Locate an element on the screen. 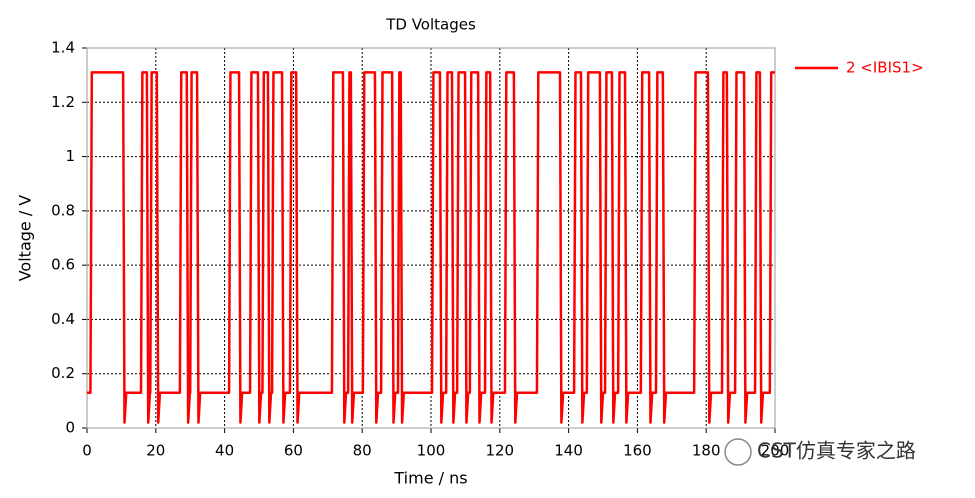 Image resolution: width=975 pixels, height=498 pixels. y-tick-label: 0.8 is located at coordinates (63, 210).